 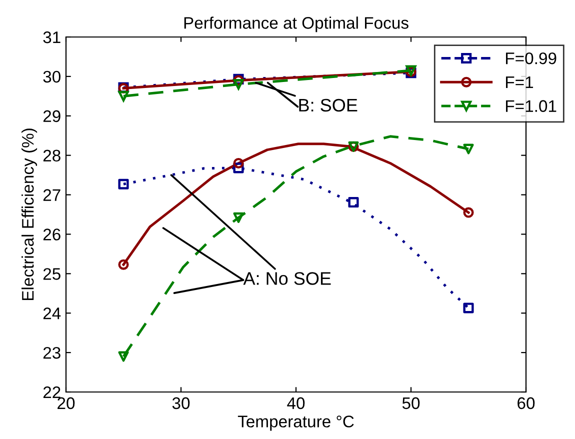 I want to click on y-tick-label: 25, so click(x=51, y=274).